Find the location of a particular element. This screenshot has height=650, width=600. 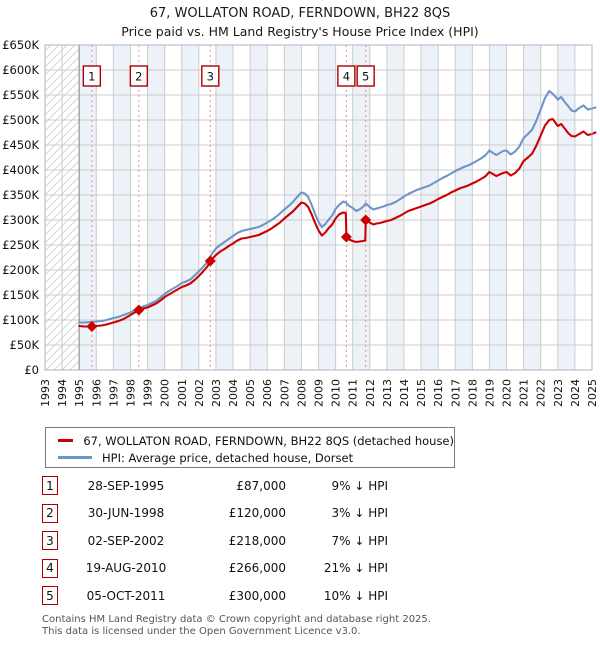

sale-price: £87,000 is located at coordinates (261, 485).